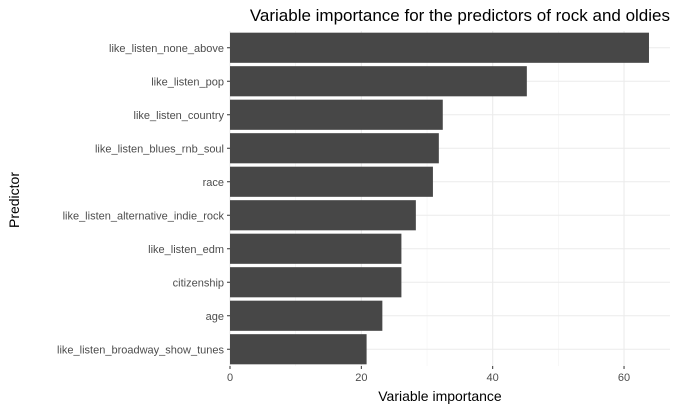 The image size is (678, 410). What do you see at coordinates (198, 283) in the screenshot?
I see `y-tick-label: citizenship` at bounding box center [198, 283].